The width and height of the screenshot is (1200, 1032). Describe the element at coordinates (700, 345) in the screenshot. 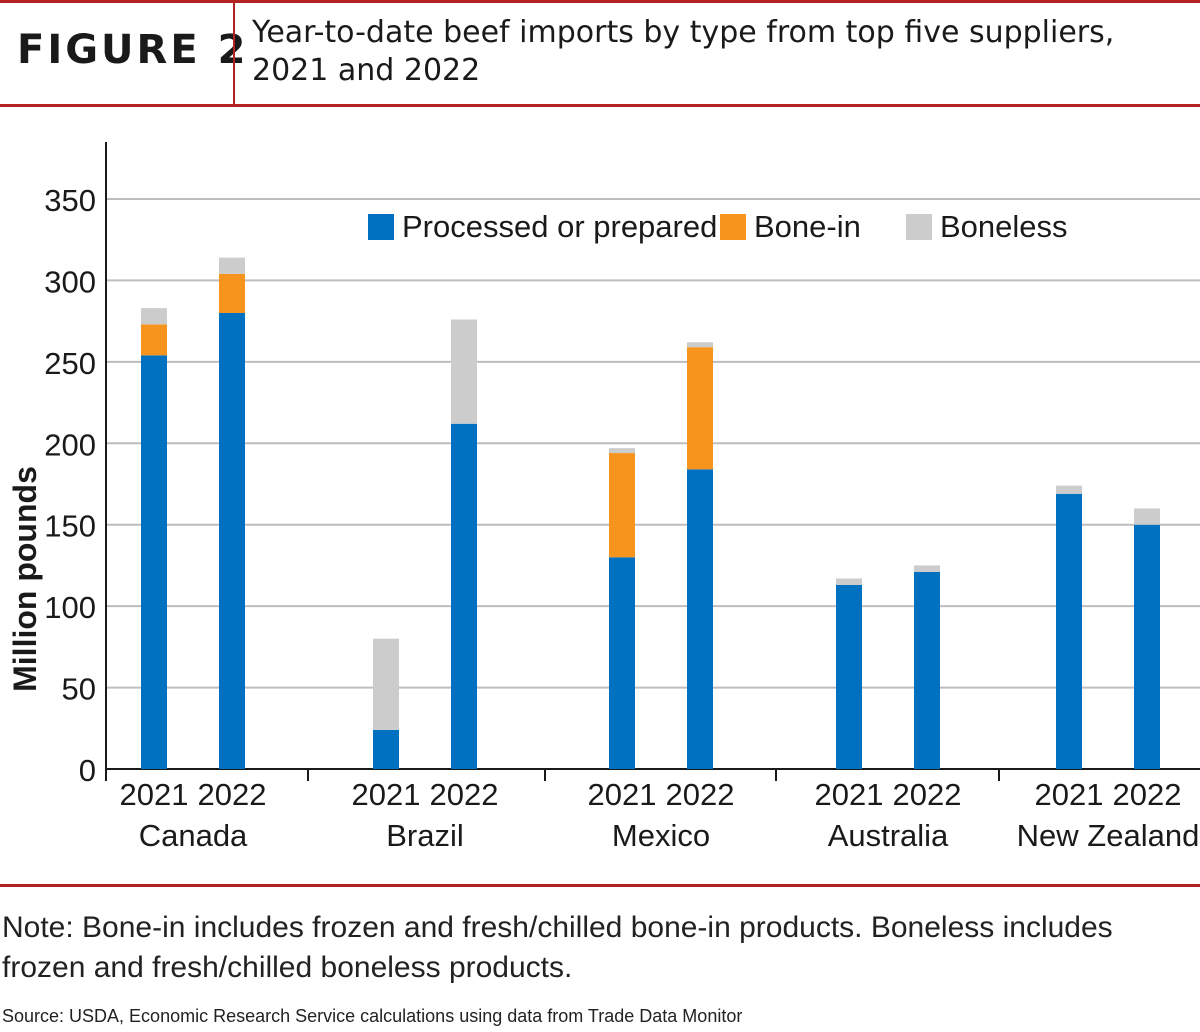

I see `bar-segment-mexico-2022-boneless` at that location.